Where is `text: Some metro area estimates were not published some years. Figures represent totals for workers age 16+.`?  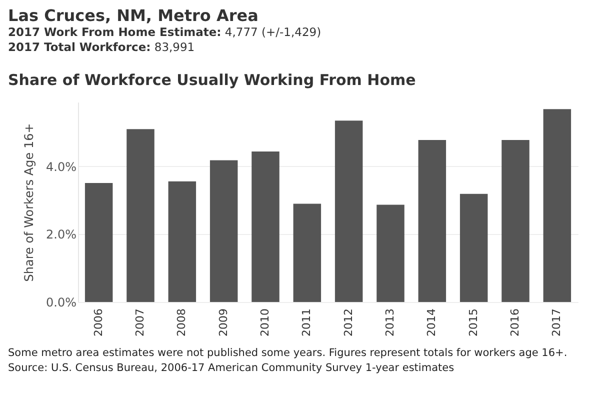 text: Some metro area estimates were not published some years. Figures represent totals for workers age 16+. is located at coordinates (288, 353).